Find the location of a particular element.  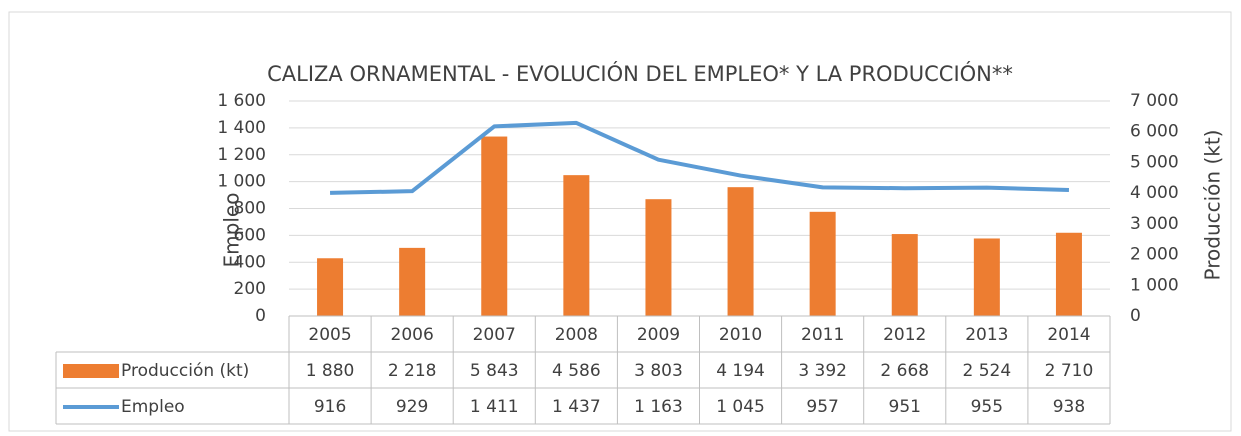

x-tick-label: 2009 is located at coordinates (658, 335).